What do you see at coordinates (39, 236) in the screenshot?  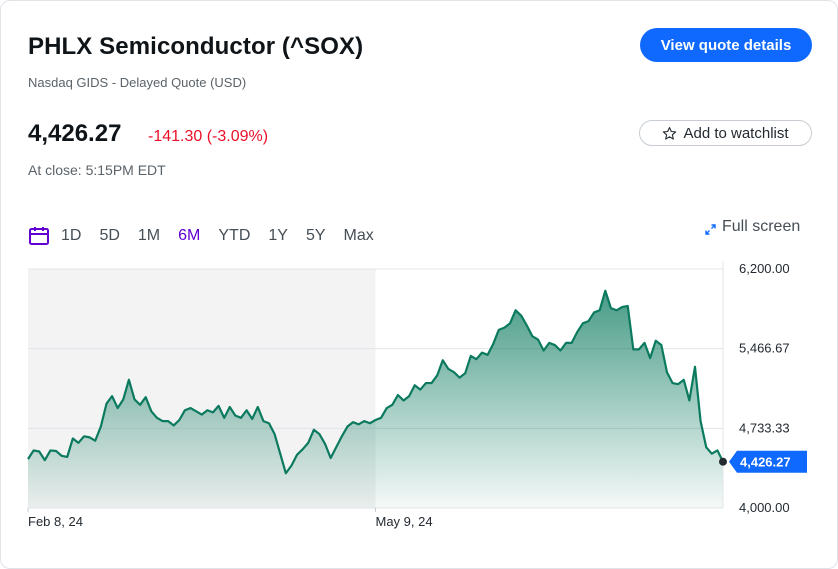 I see `calendar-icon` at bounding box center [39, 236].